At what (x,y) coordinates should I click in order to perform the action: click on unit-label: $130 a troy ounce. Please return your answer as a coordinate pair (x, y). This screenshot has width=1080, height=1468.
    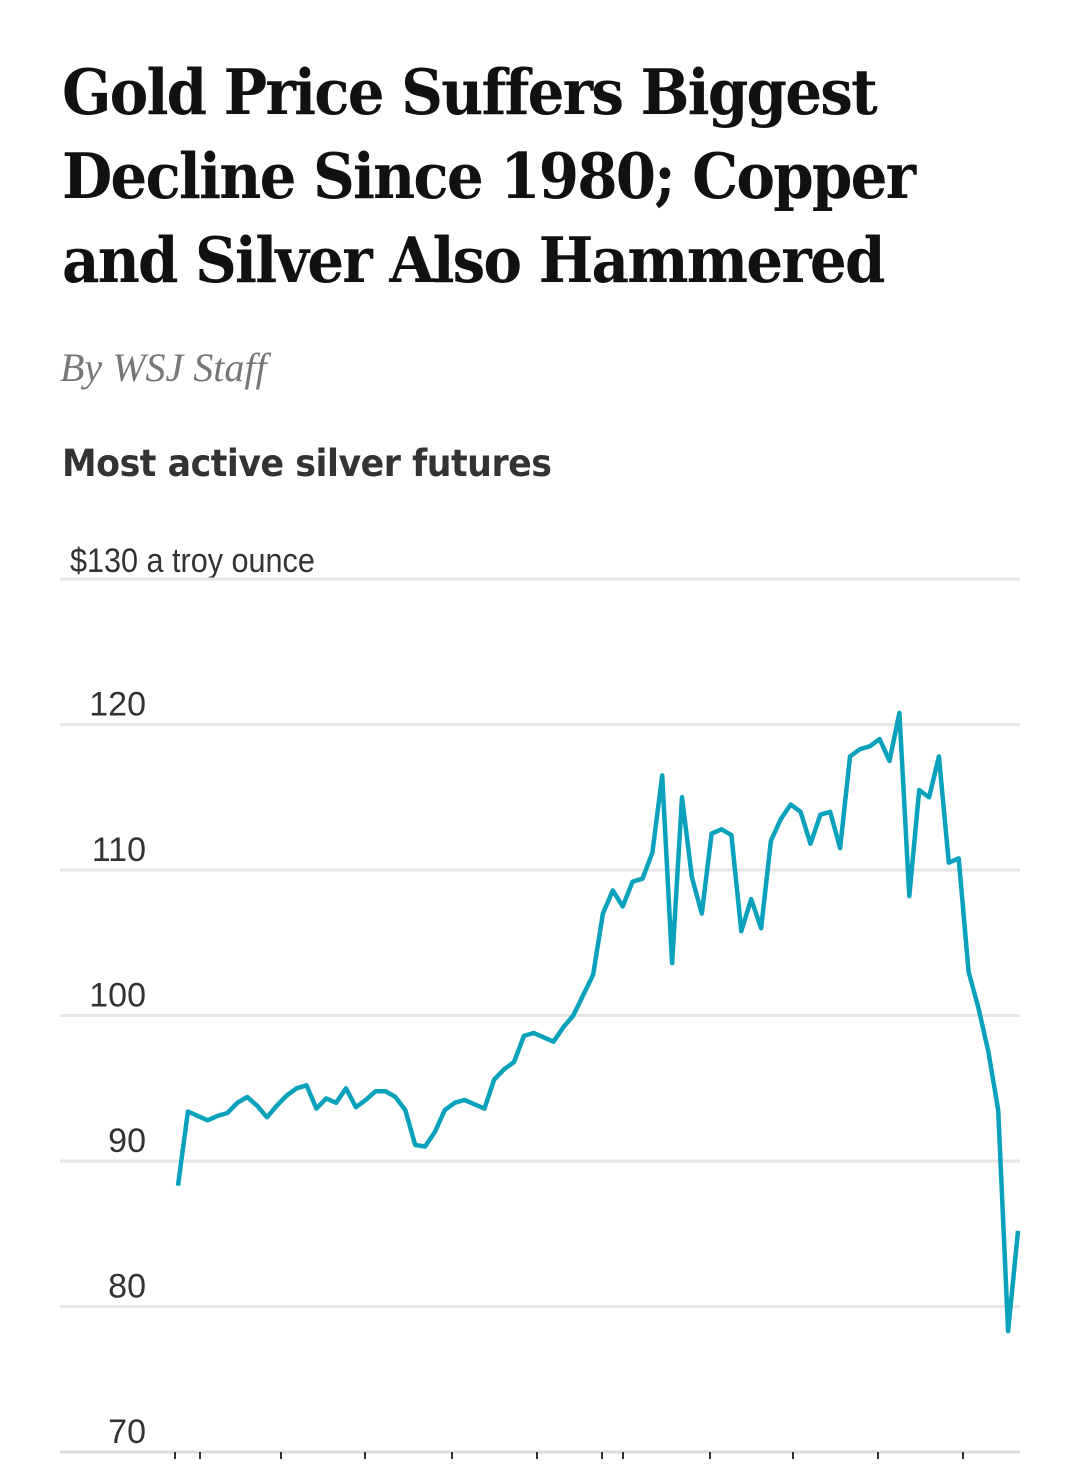
    Looking at the image, I should click on (192, 561).